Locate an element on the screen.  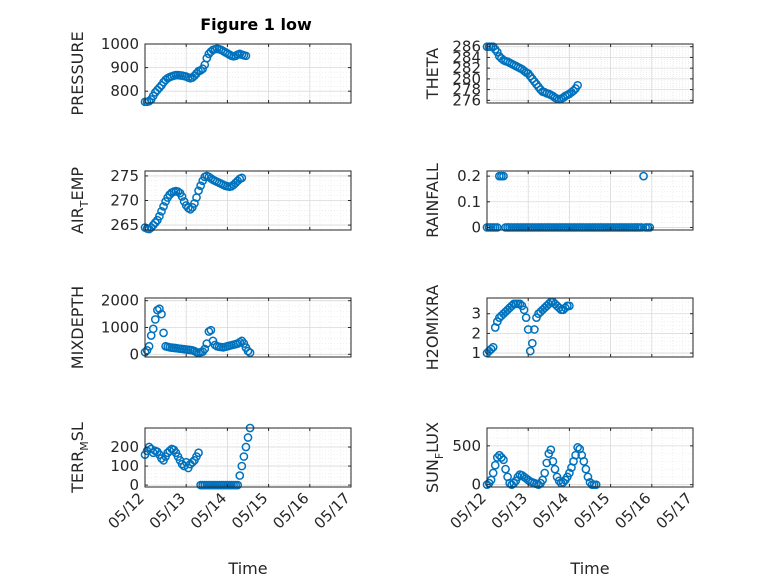
subplot-h2omixra: 1 23 H2OMIXRA is located at coordinates (558, 328).